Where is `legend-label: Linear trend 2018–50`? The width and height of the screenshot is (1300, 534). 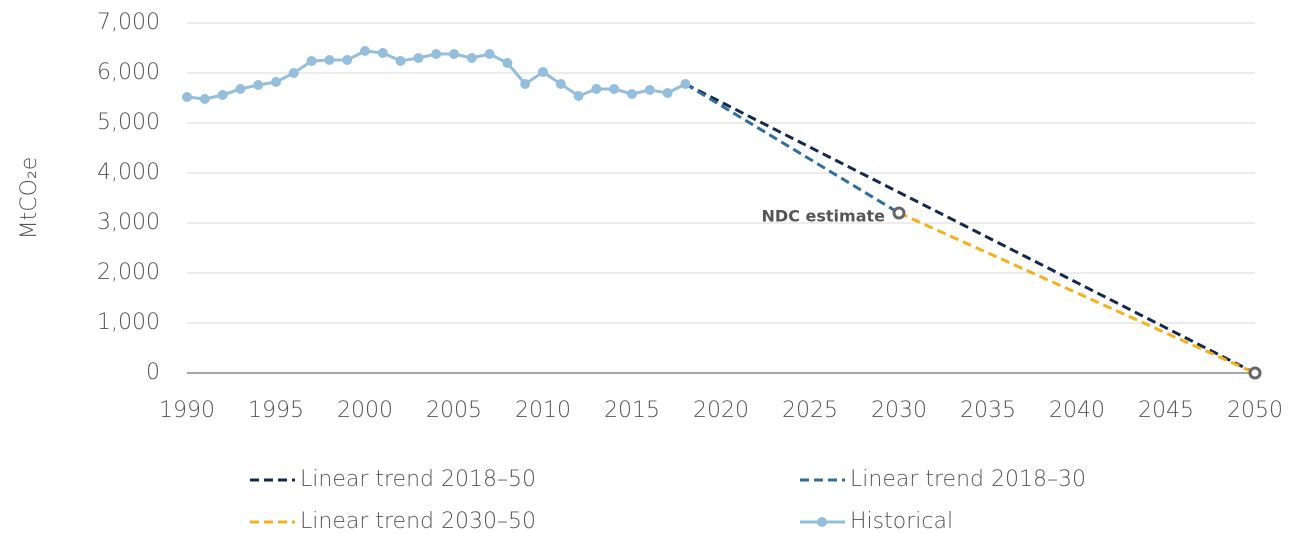
legend-label: Linear trend 2018–50 is located at coordinates (418, 479).